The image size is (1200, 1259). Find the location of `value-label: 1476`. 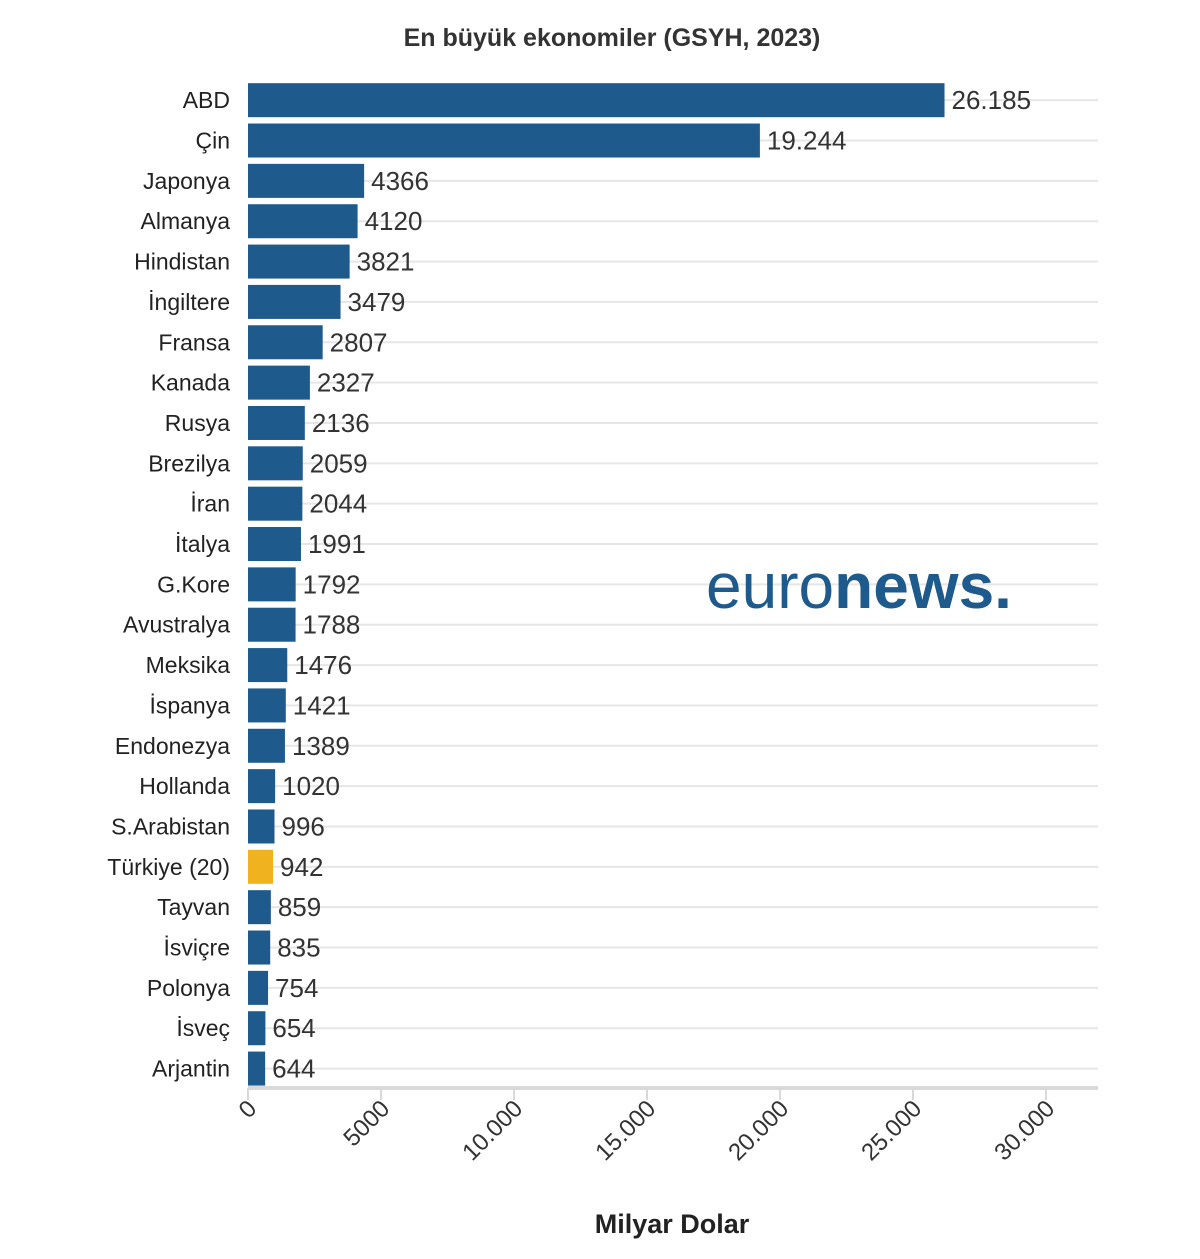

value-label: 1476 is located at coordinates (323, 665).